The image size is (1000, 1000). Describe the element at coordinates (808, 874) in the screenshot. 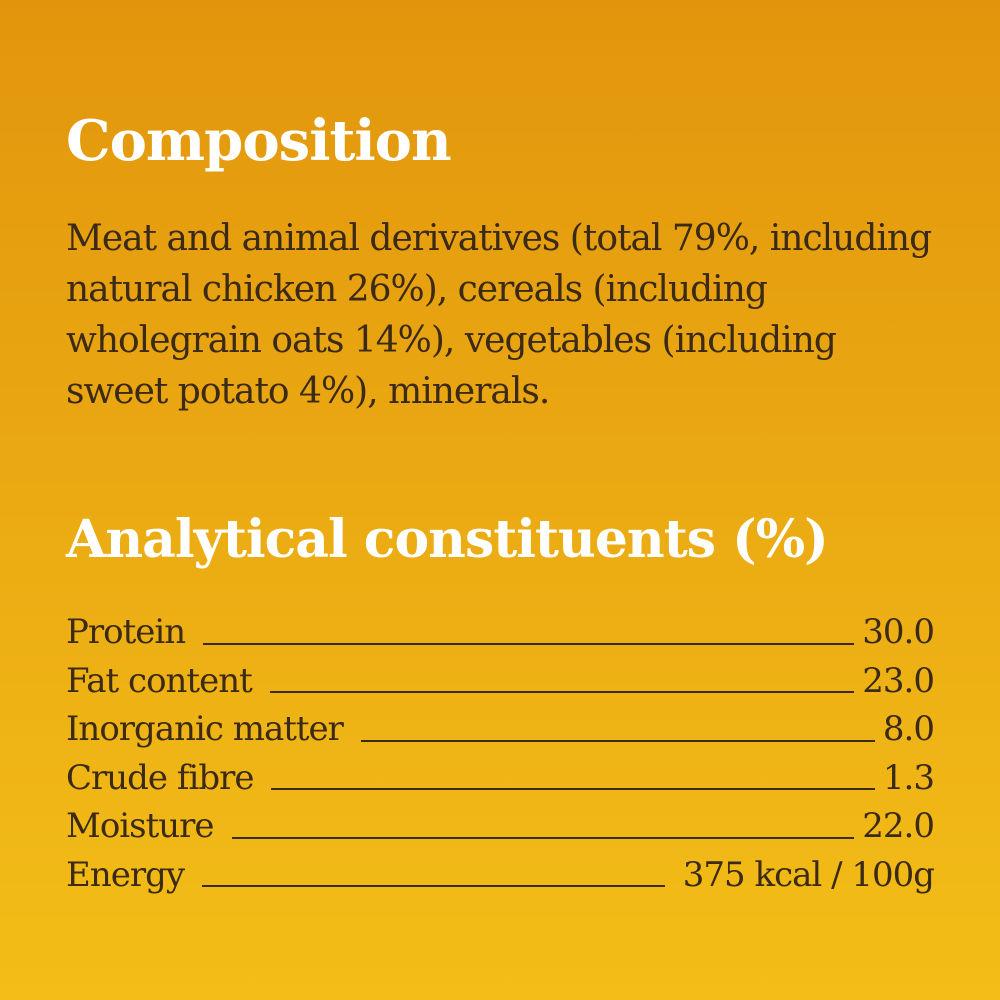

I see `constituent-value: 375 kcal / 100g` at that location.